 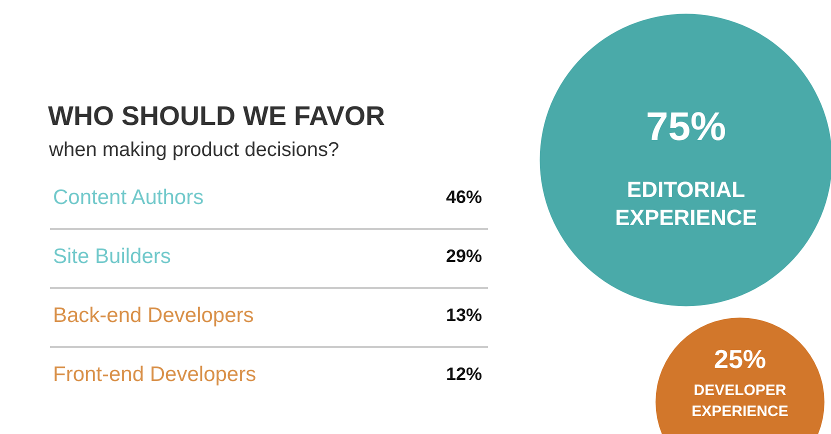 I want to click on data-label: 25%, so click(x=740, y=359).